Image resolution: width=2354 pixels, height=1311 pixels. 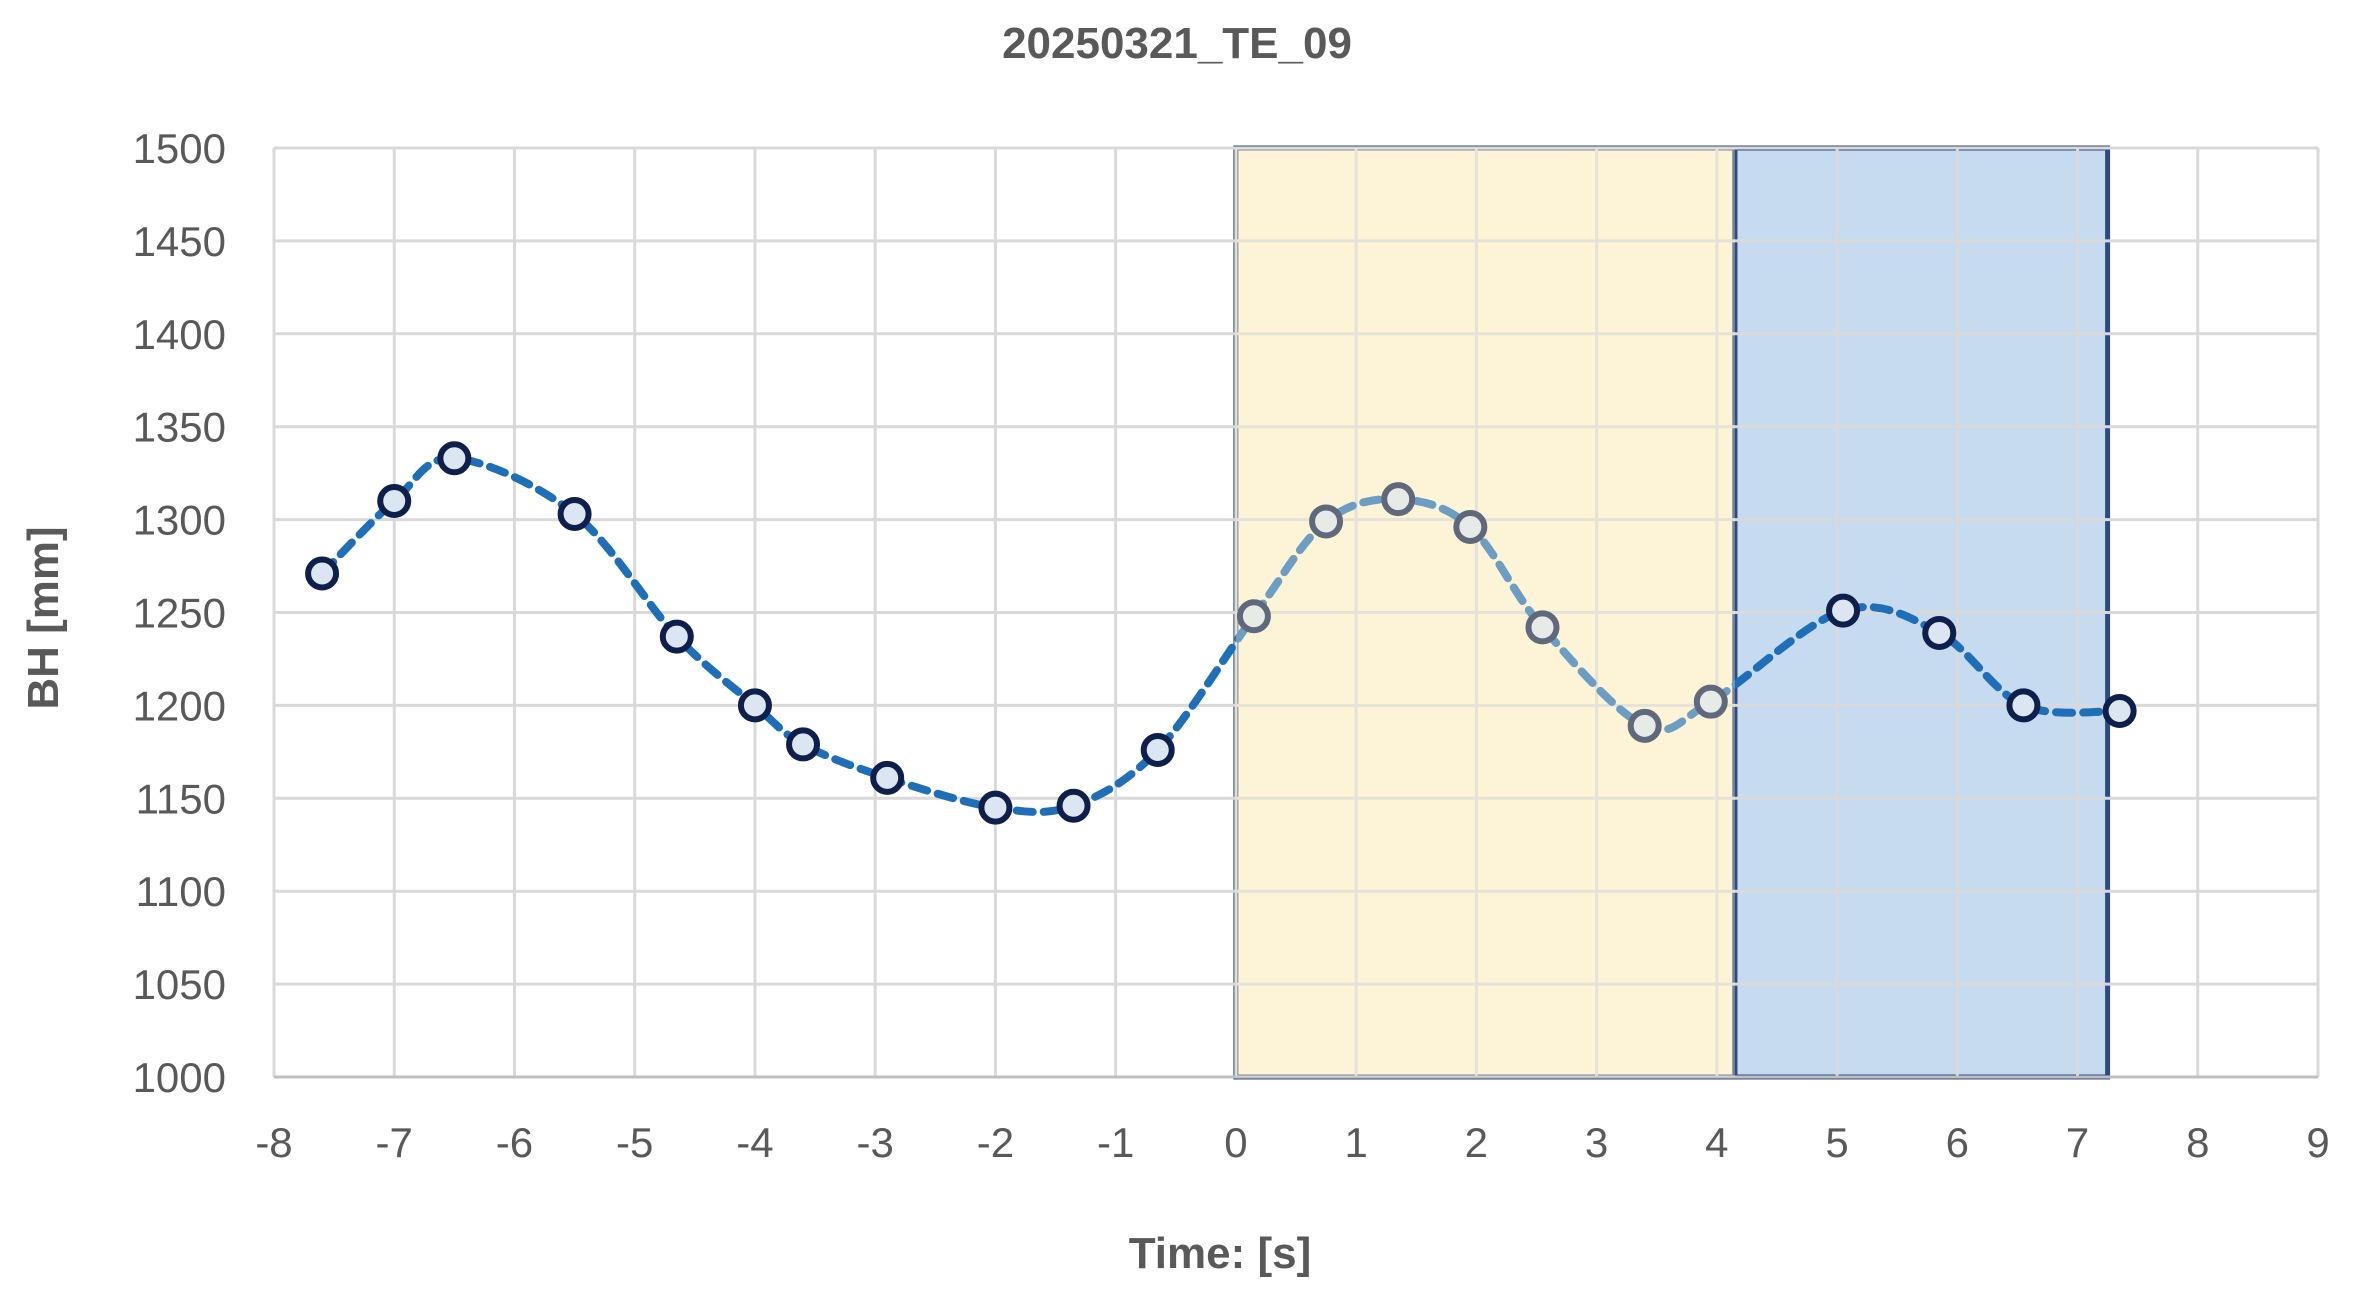 I want to click on y-tick-label: 1100, so click(x=181, y=891).